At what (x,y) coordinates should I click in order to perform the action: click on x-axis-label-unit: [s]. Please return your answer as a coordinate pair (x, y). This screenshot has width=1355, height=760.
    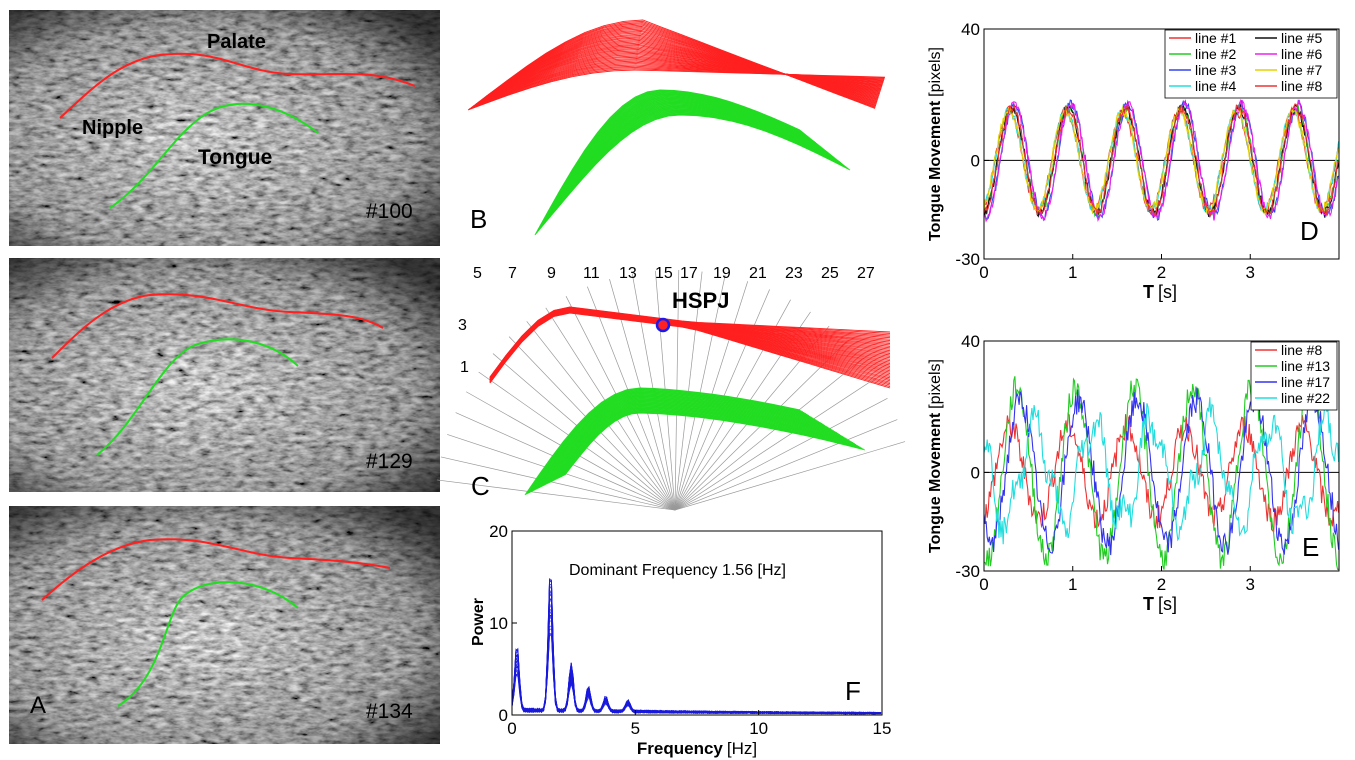
    Looking at the image, I should click on (1167, 604).